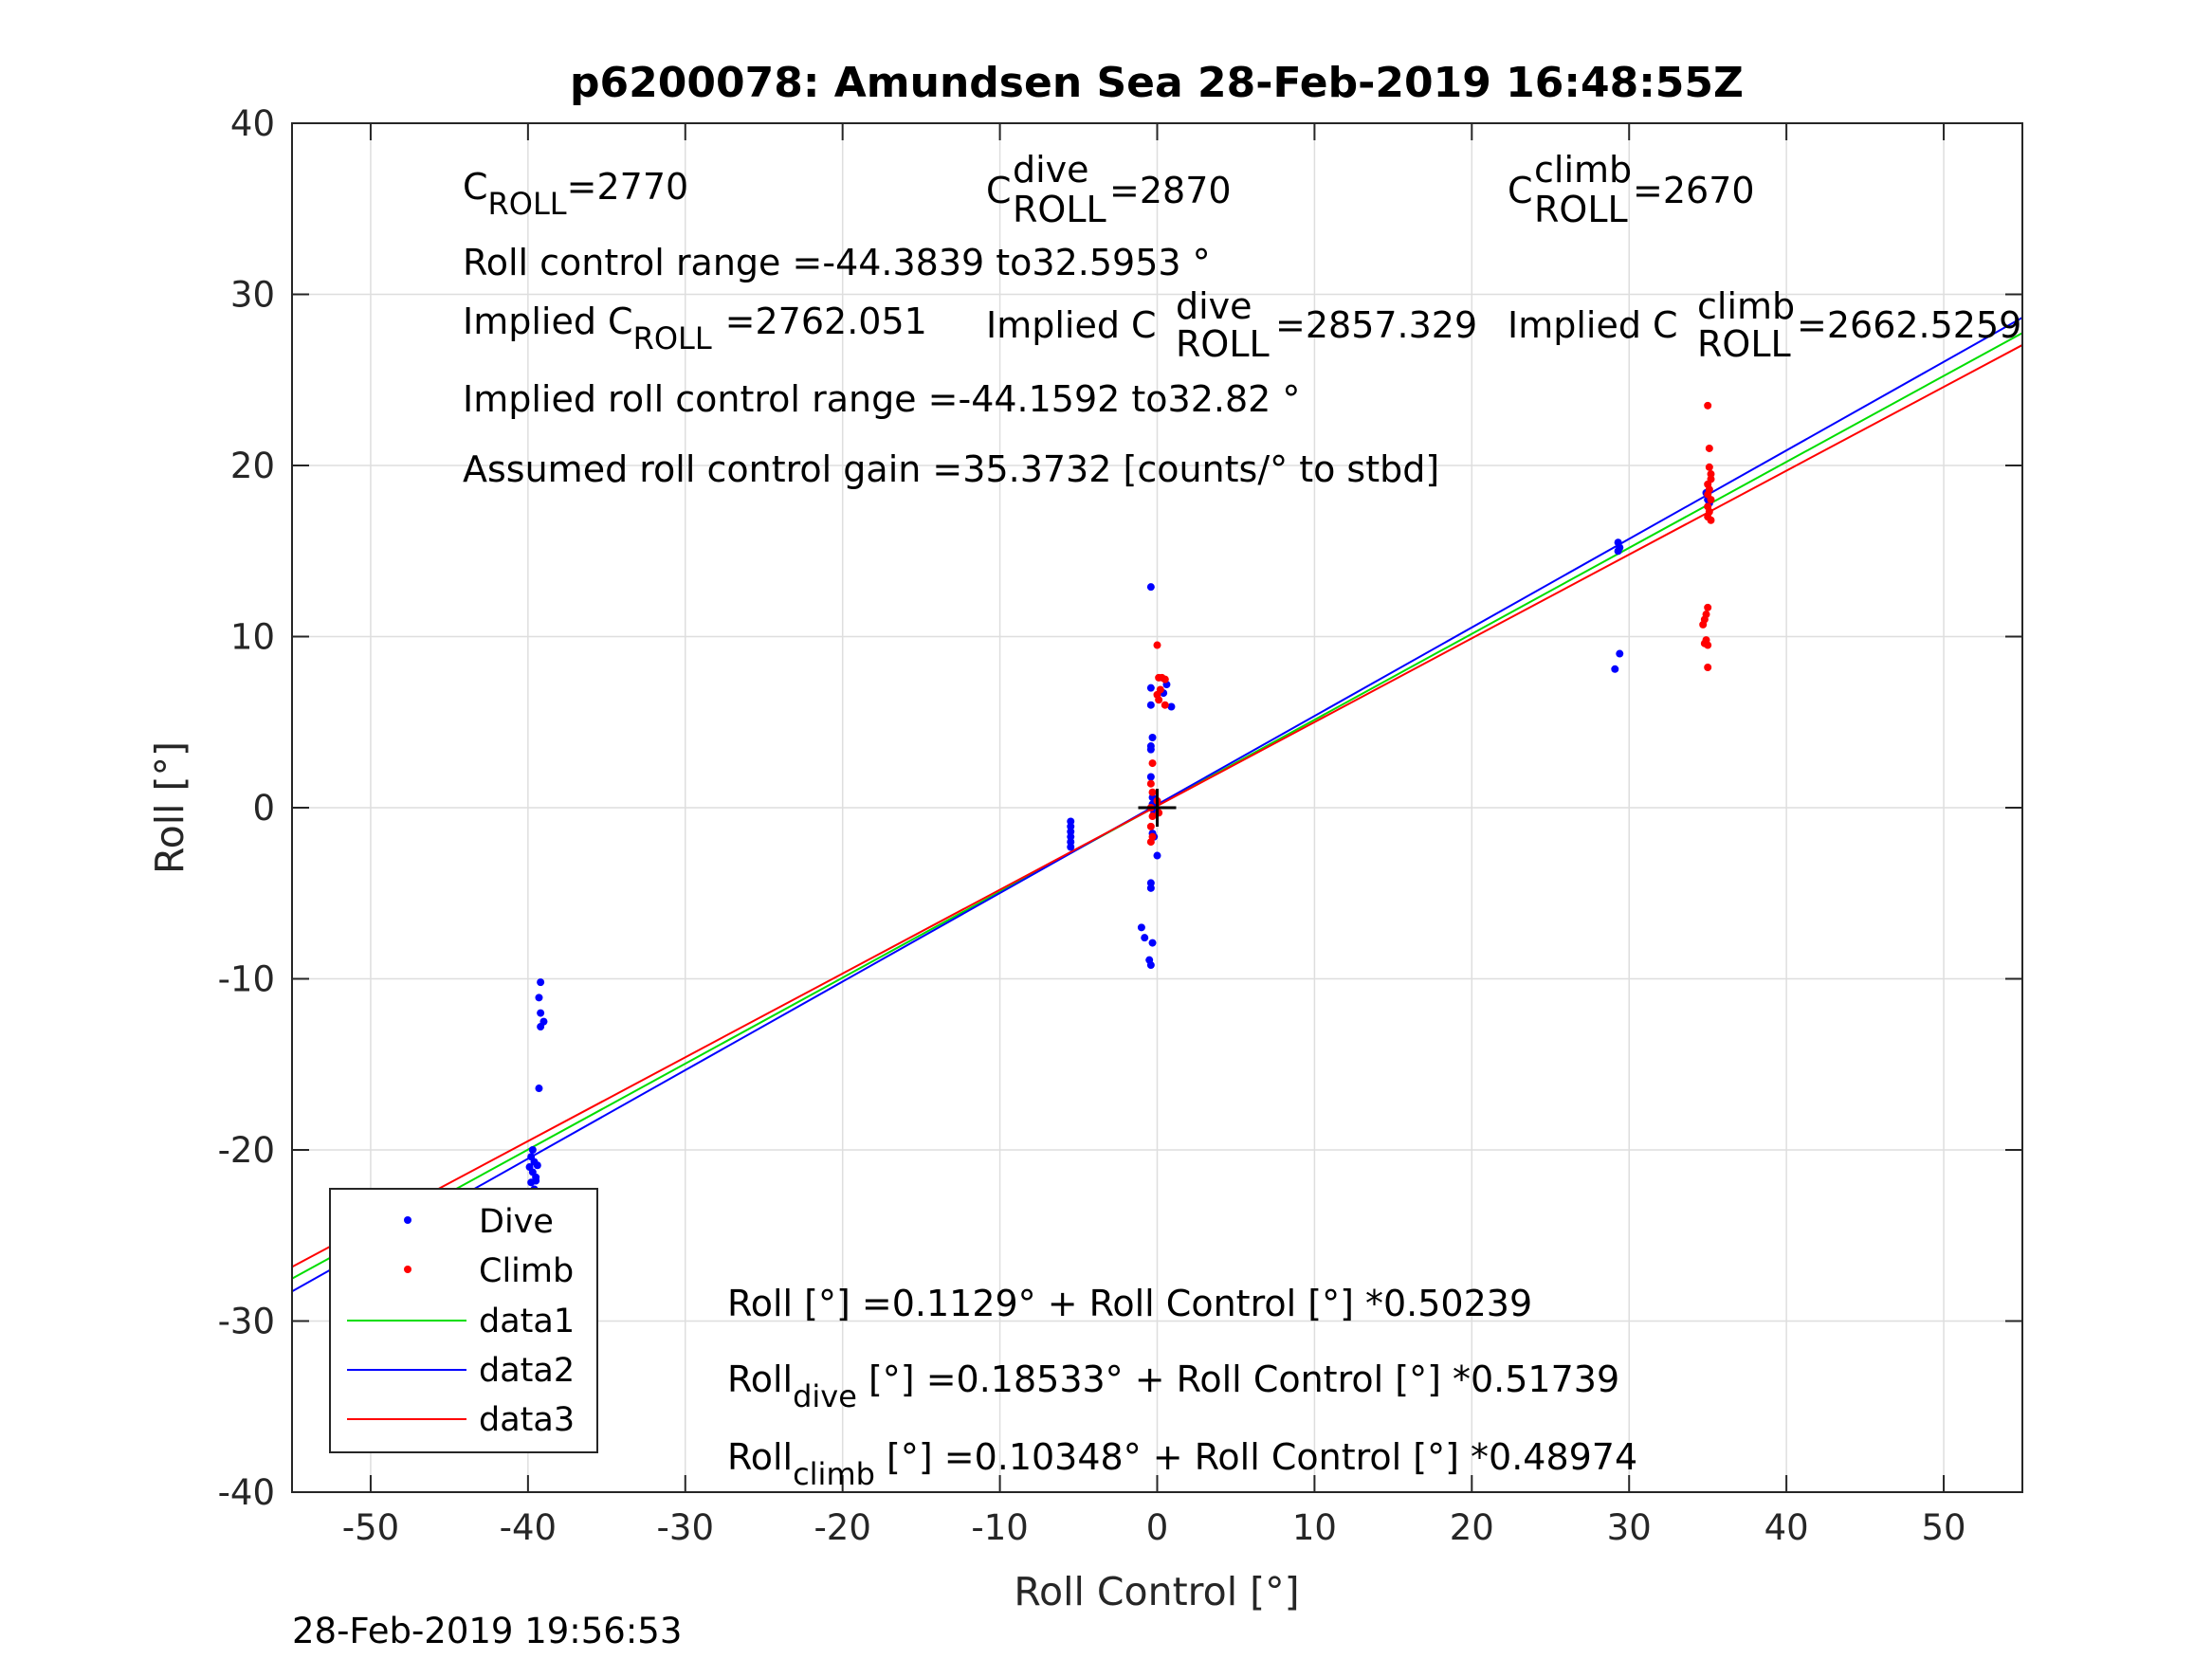 Image resolution: width=2212 pixels, height=1659 pixels. Describe the element at coordinates (1376, 325) in the screenshot. I see `implied-c-dive-value: =2857.329` at that location.